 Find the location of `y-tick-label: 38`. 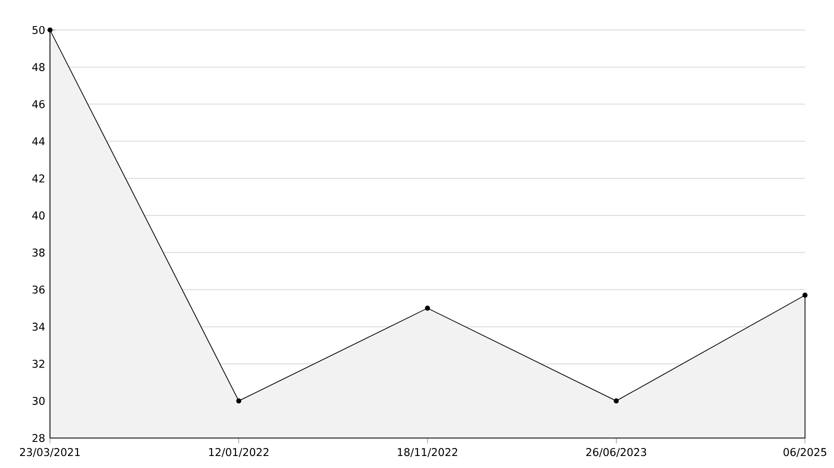

y-tick-label: 38 is located at coordinates (38, 252).